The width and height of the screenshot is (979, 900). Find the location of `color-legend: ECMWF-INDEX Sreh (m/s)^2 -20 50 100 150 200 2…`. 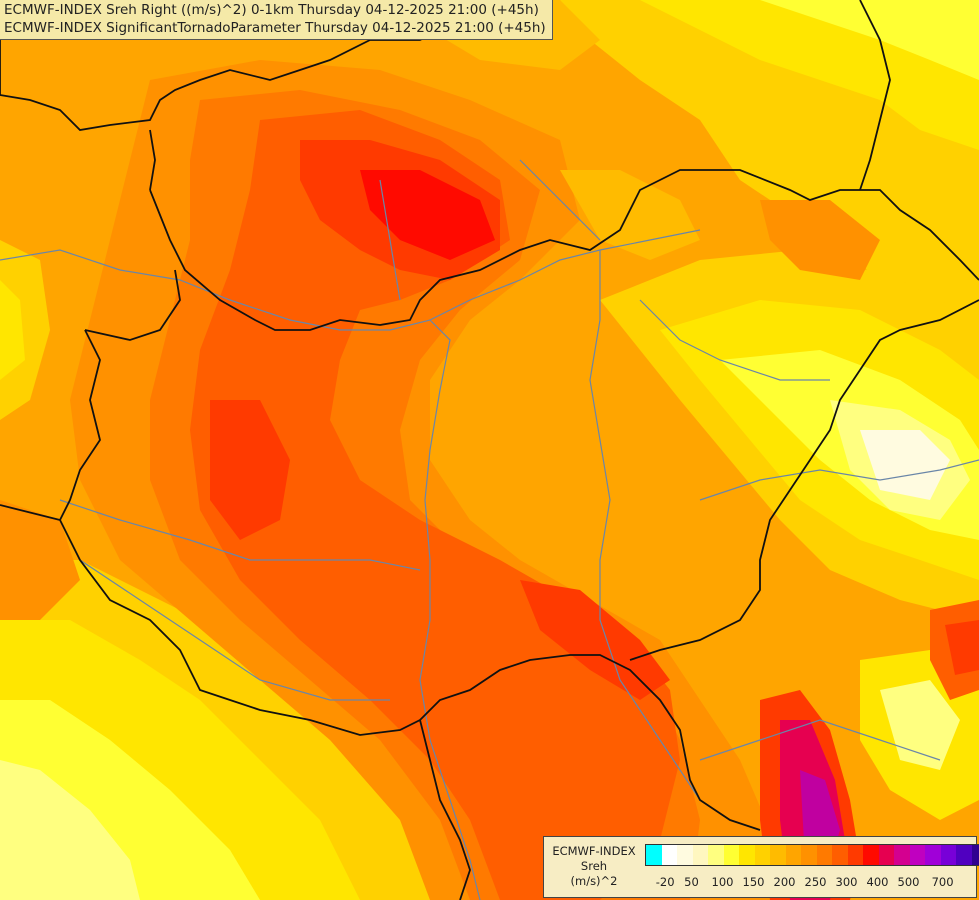

color-legend: ECMWF-INDEX Sreh (m/s)^2 -20 50 100 150 200 2… is located at coordinates (761, 867).